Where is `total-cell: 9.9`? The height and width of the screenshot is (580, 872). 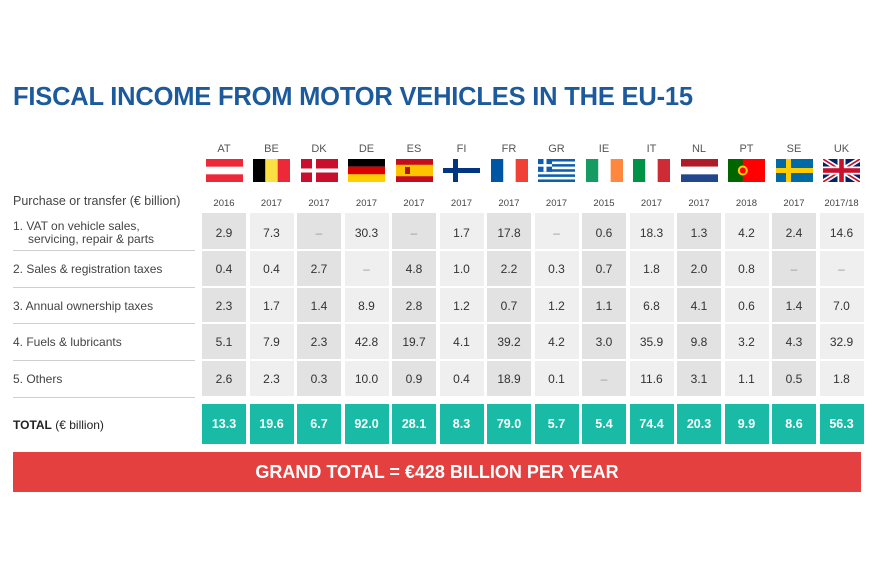
total-cell: 9.9 is located at coordinates (746, 424).